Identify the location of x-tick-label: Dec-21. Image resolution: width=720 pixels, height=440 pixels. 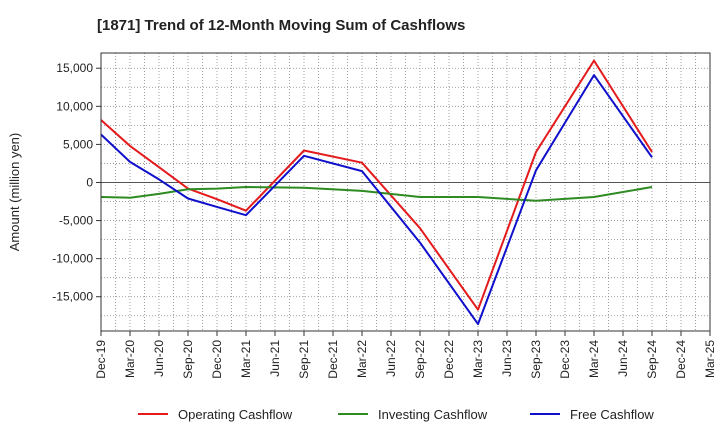
(333, 359).